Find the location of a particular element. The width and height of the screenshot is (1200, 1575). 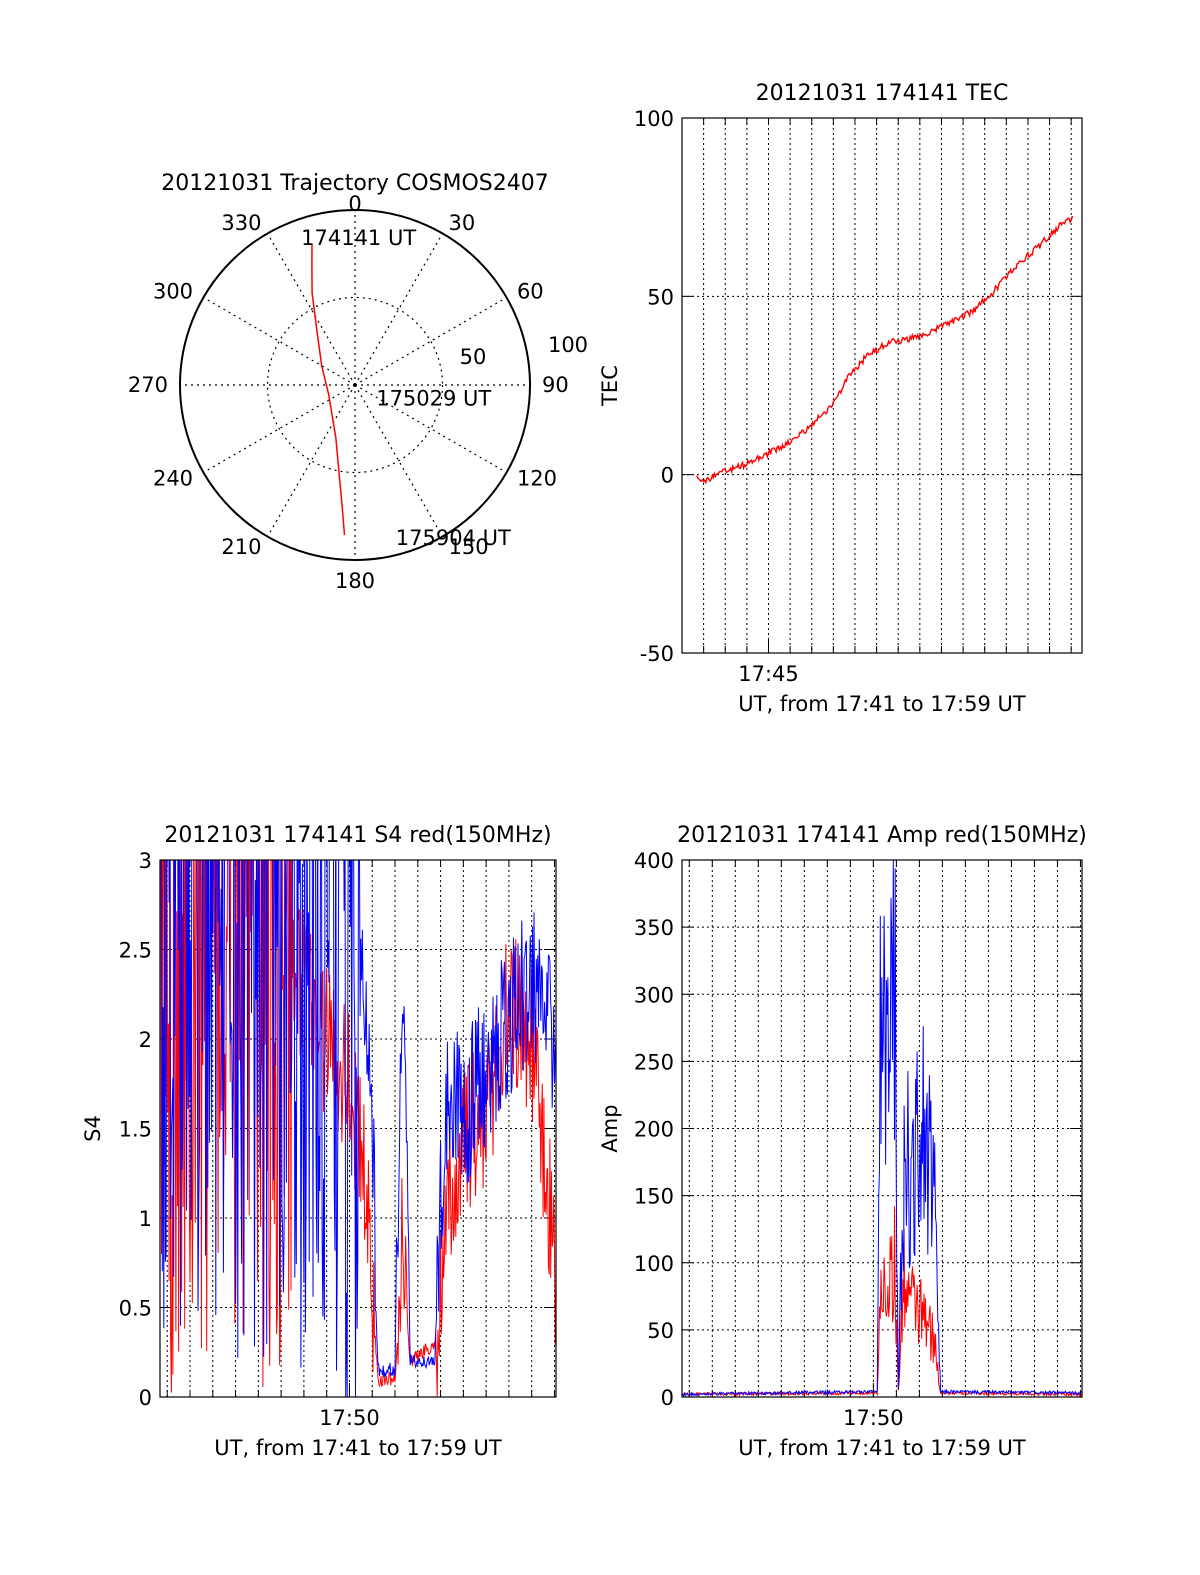

chart-title: 20121031 174141 TEC is located at coordinates (882, 93).